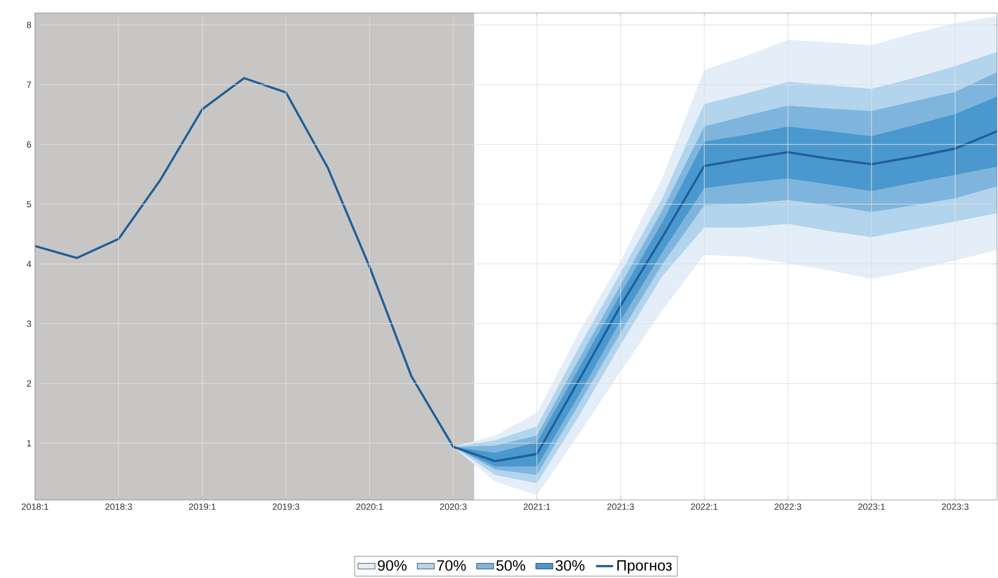 The width and height of the screenshot is (998, 578). I want to click on y-tick-label: 5, so click(29, 204).